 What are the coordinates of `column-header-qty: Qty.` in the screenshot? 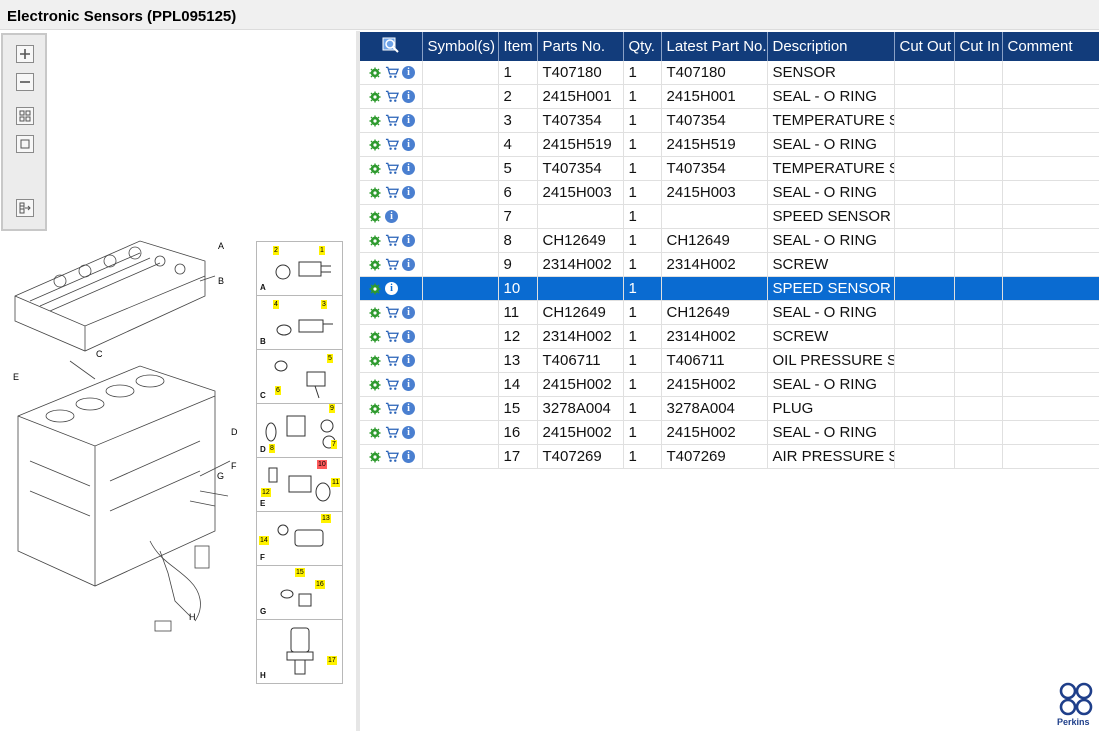 It's located at (642, 46).